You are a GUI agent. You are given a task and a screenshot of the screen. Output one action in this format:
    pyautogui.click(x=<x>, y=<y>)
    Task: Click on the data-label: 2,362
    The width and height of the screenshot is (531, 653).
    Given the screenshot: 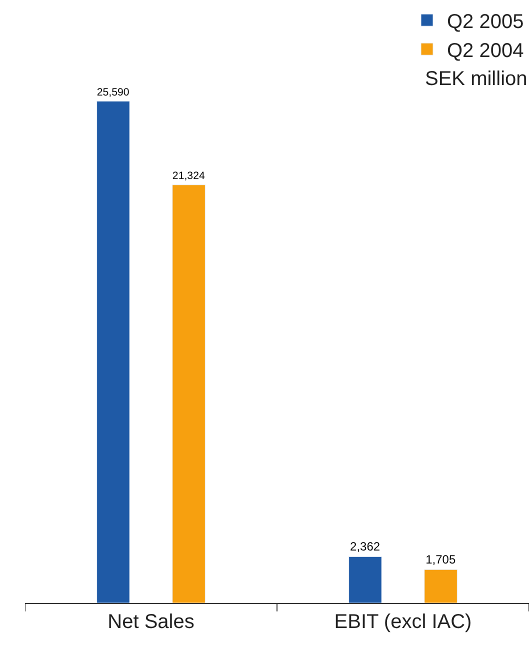 What is the action you would take?
    pyautogui.click(x=365, y=547)
    